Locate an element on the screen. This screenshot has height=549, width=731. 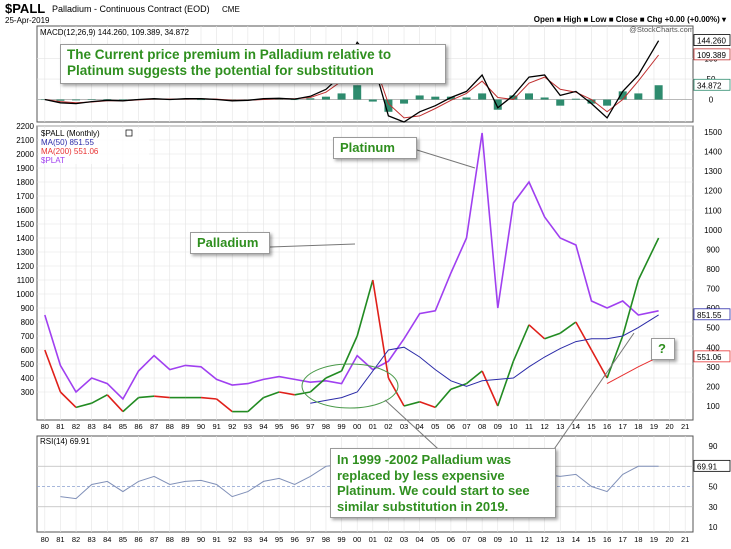
x-tick-middle: 06 is located at coordinates (451, 426).